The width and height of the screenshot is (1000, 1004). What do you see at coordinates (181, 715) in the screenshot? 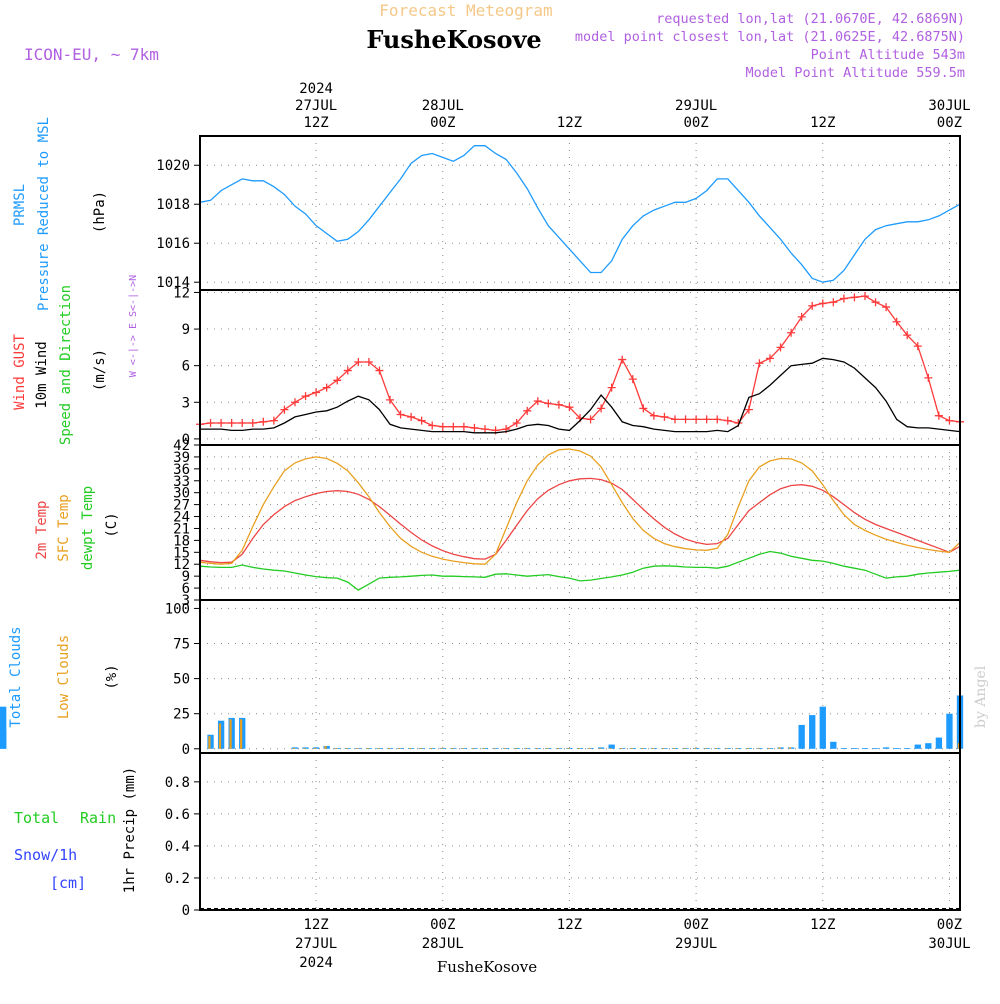
I see `y-tick-label: 25` at bounding box center [181, 715].